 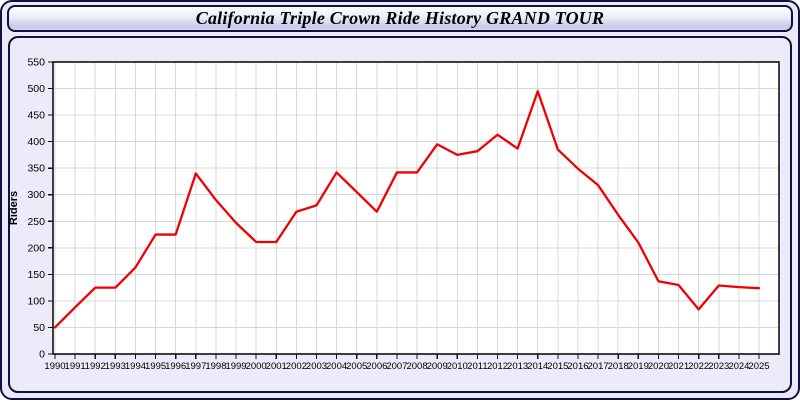 What do you see at coordinates (598, 366) in the screenshot?
I see `x-tick-label: 2017` at bounding box center [598, 366].